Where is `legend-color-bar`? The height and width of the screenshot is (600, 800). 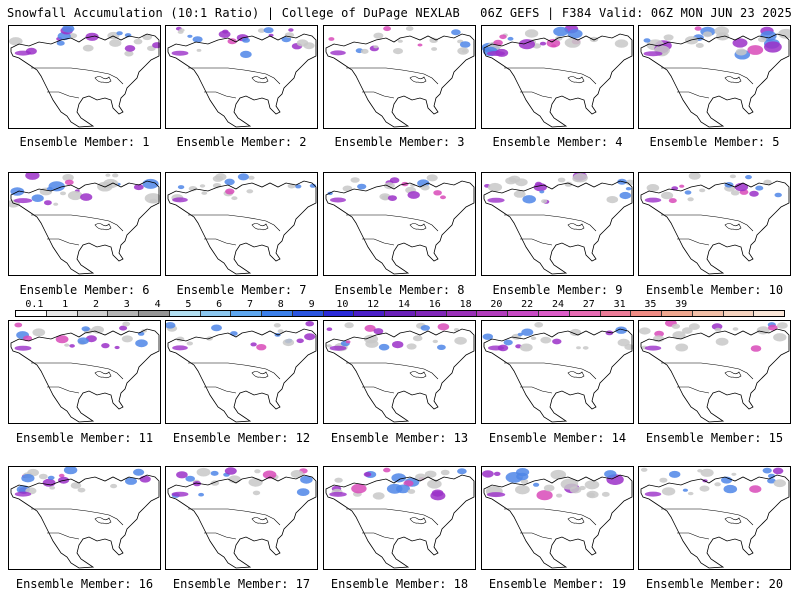 legend-color-bar is located at coordinates (400, 313).